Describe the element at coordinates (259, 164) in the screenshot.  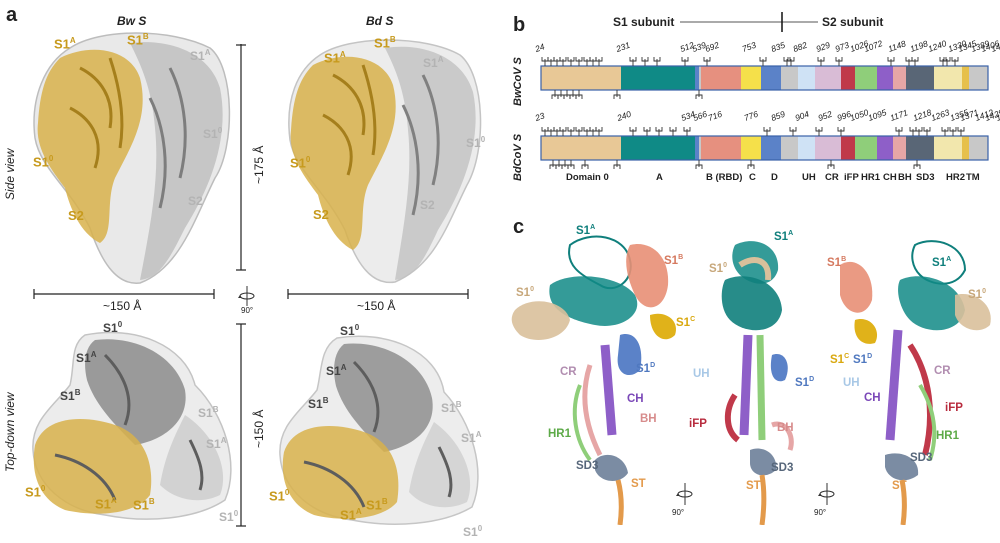
I see `height-measure-label: ~175 Å` at that location.